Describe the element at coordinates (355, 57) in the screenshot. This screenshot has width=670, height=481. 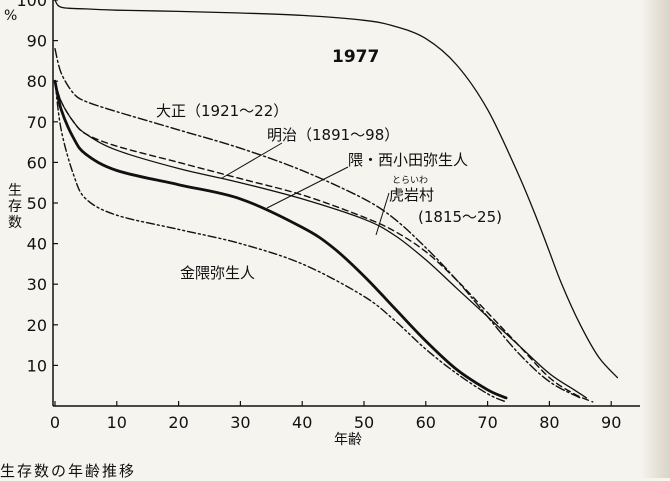
I see `label-1977: 1977` at that location.